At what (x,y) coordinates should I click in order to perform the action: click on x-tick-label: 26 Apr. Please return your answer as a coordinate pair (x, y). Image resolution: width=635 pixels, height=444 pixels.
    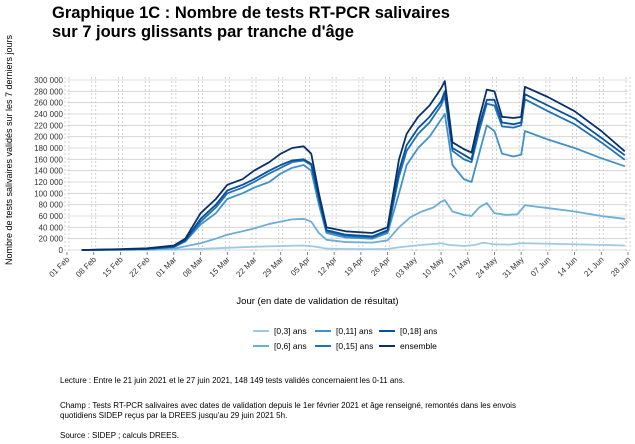
    Looking at the image, I should click on (380, 266).